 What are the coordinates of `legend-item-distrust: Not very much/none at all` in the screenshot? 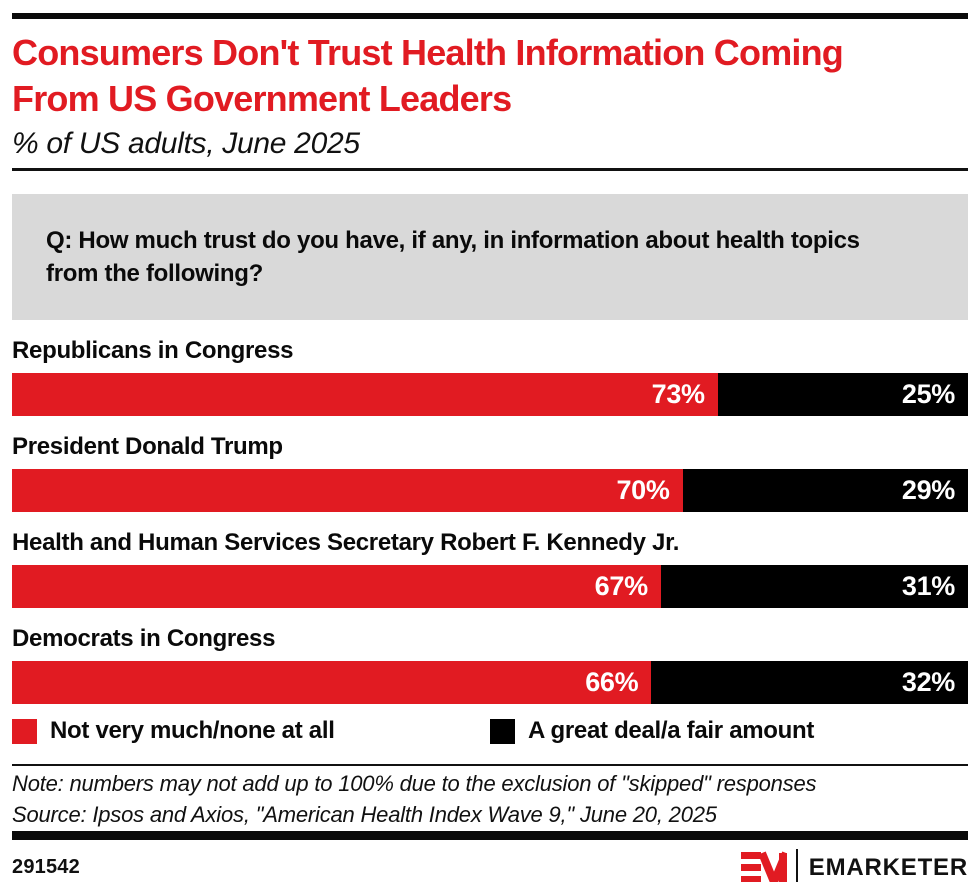 It's located at (251, 731).